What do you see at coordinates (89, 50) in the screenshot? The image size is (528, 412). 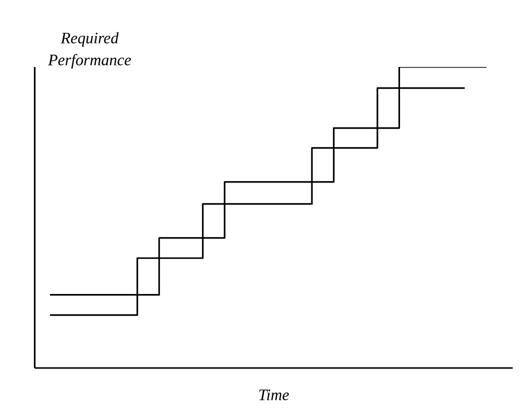 I see `y-axis-title: Required Performance` at bounding box center [89, 50].